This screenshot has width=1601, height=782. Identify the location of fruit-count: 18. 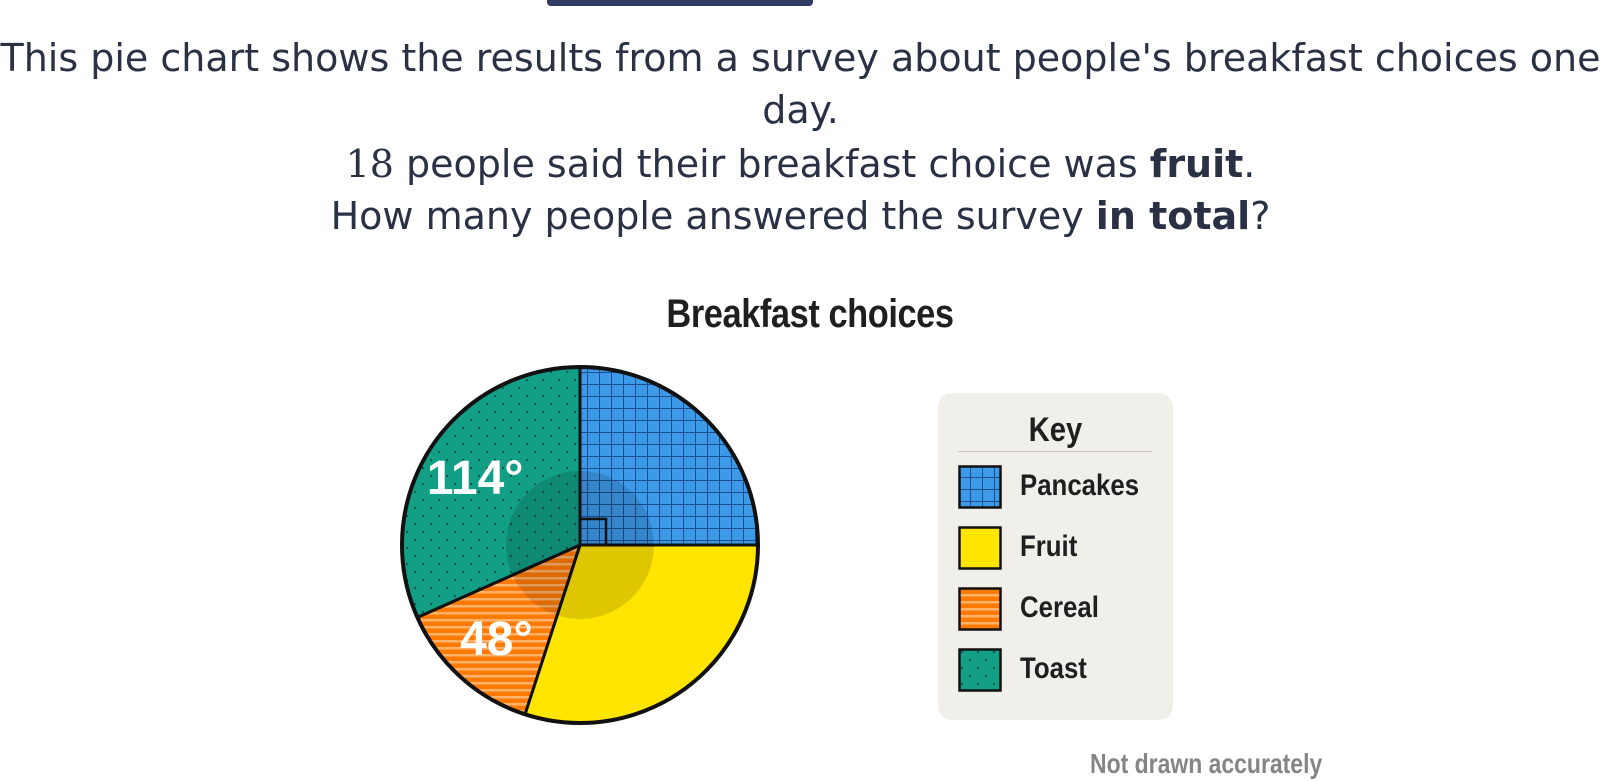
(369, 164).